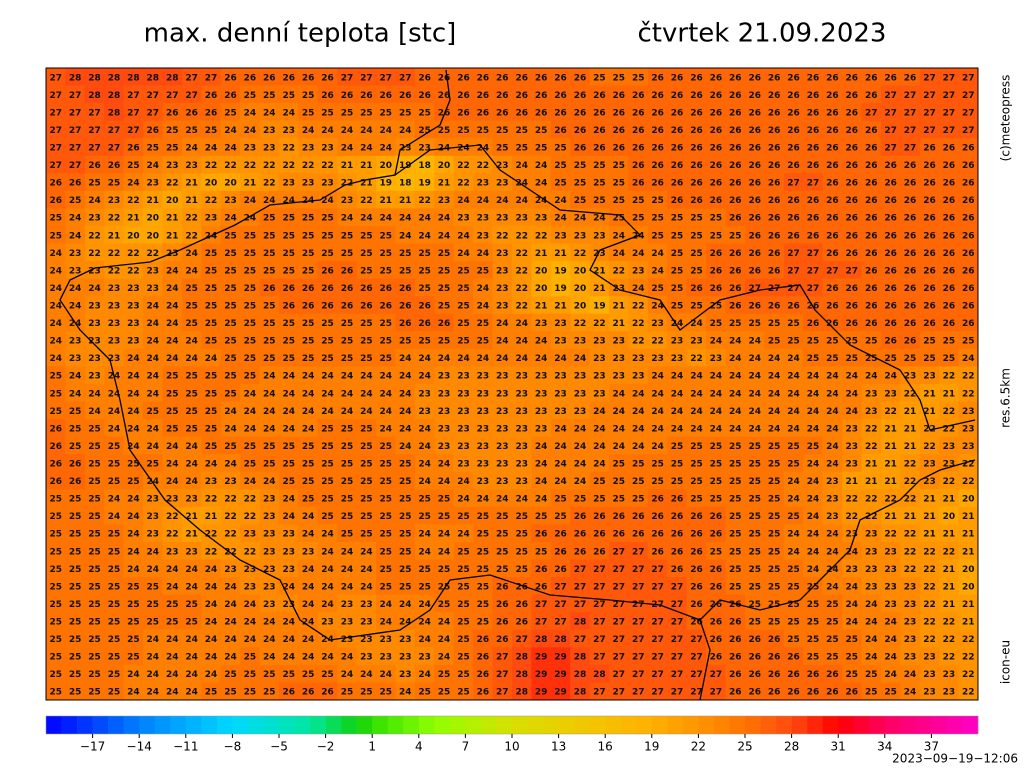 The image size is (1024, 768). Describe the element at coordinates (580, 623) in the screenshot. I see `cell-value: 28` at that location.